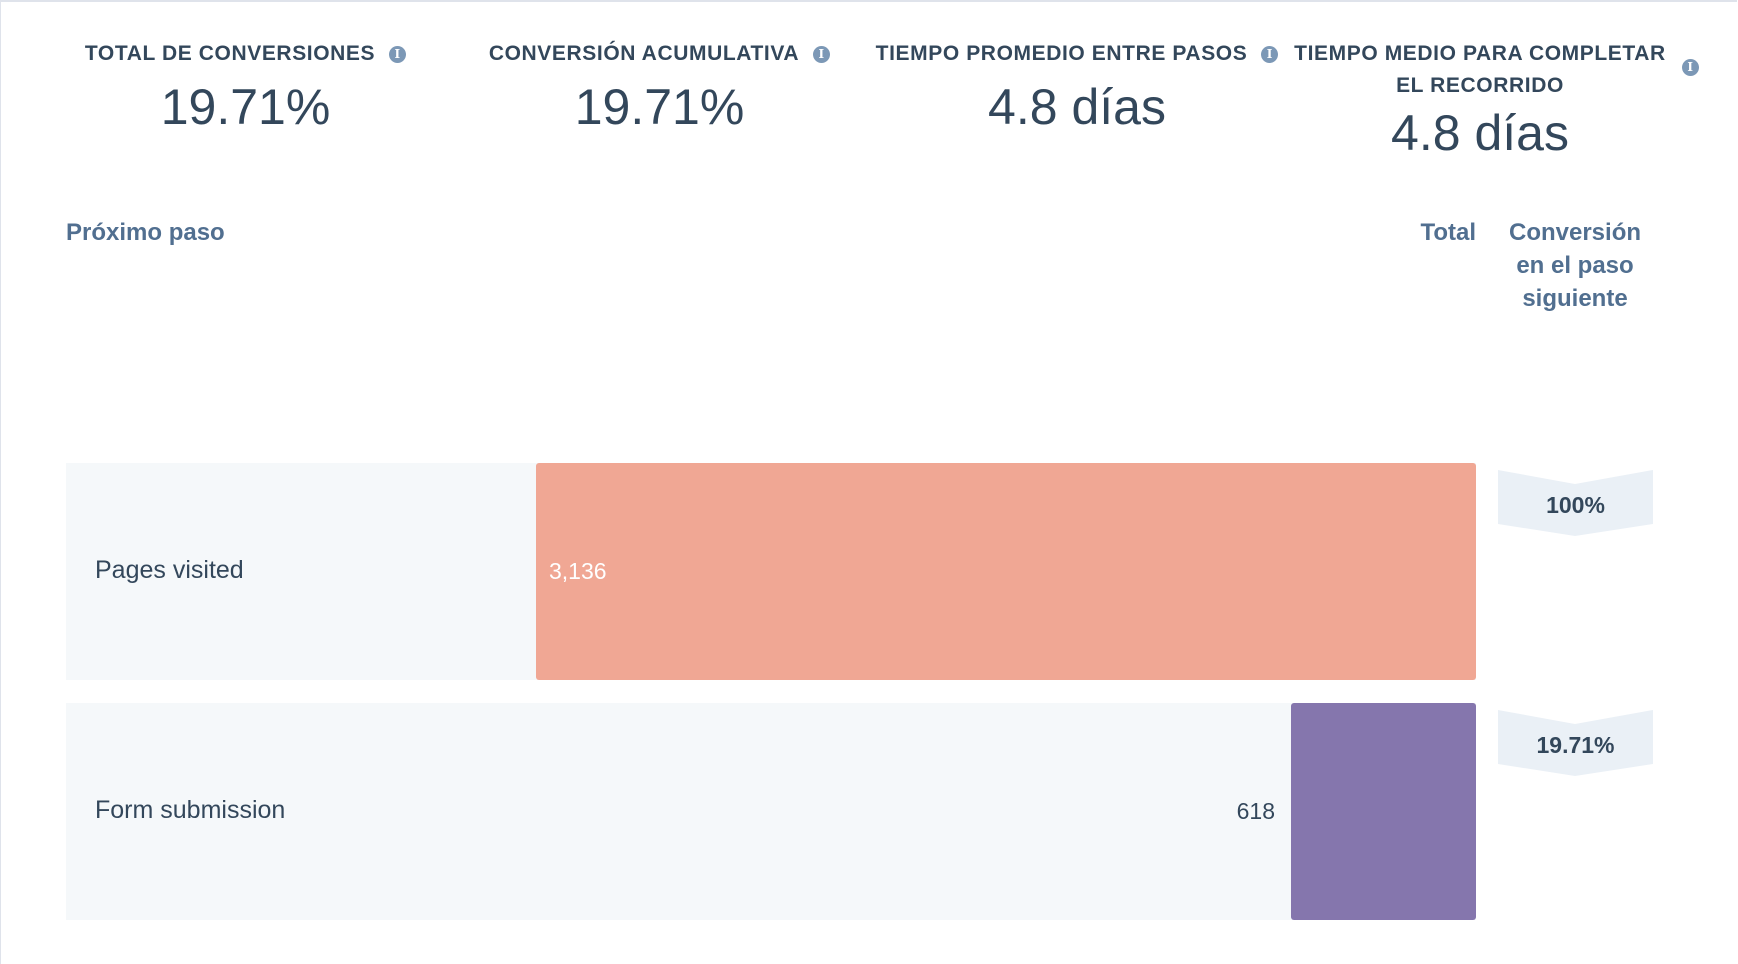 The width and height of the screenshot is (1738, 964). I want to click on kpi-title: TIEMPO PROMEDIO ENTRE PASOS, so click(1061, 53).